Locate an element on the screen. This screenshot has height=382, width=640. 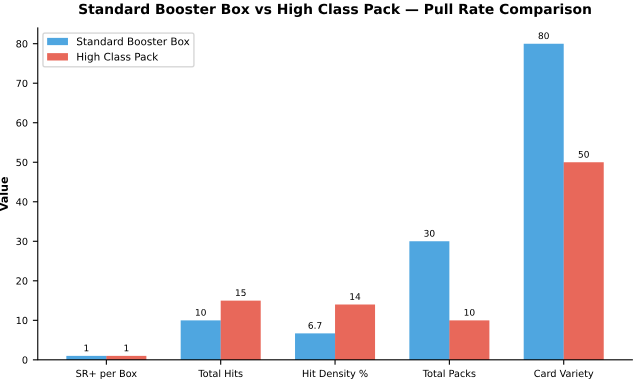
data-label: 6.7 is located at coordinates (315, 325).